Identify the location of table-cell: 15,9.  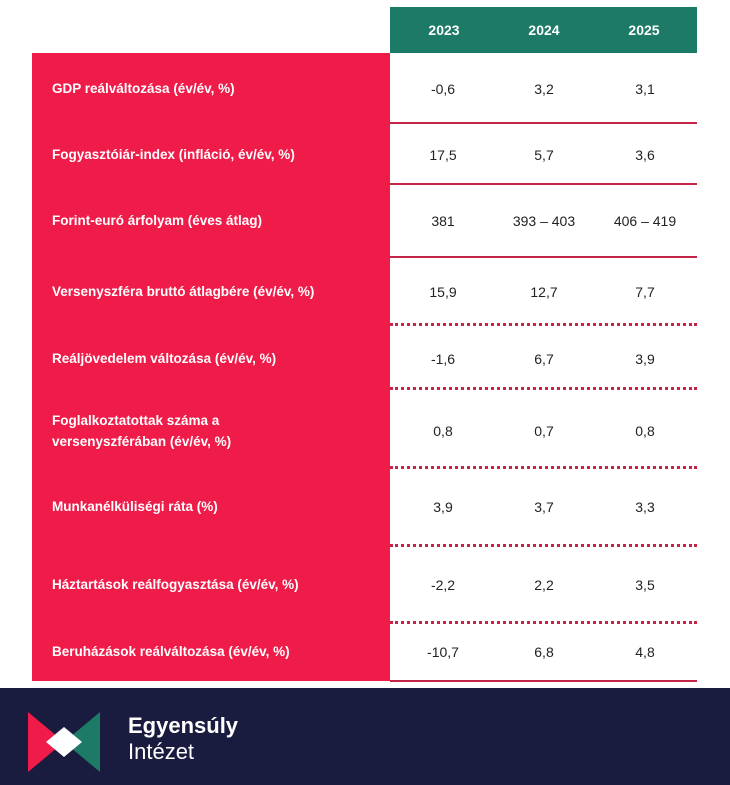
(443, 292).